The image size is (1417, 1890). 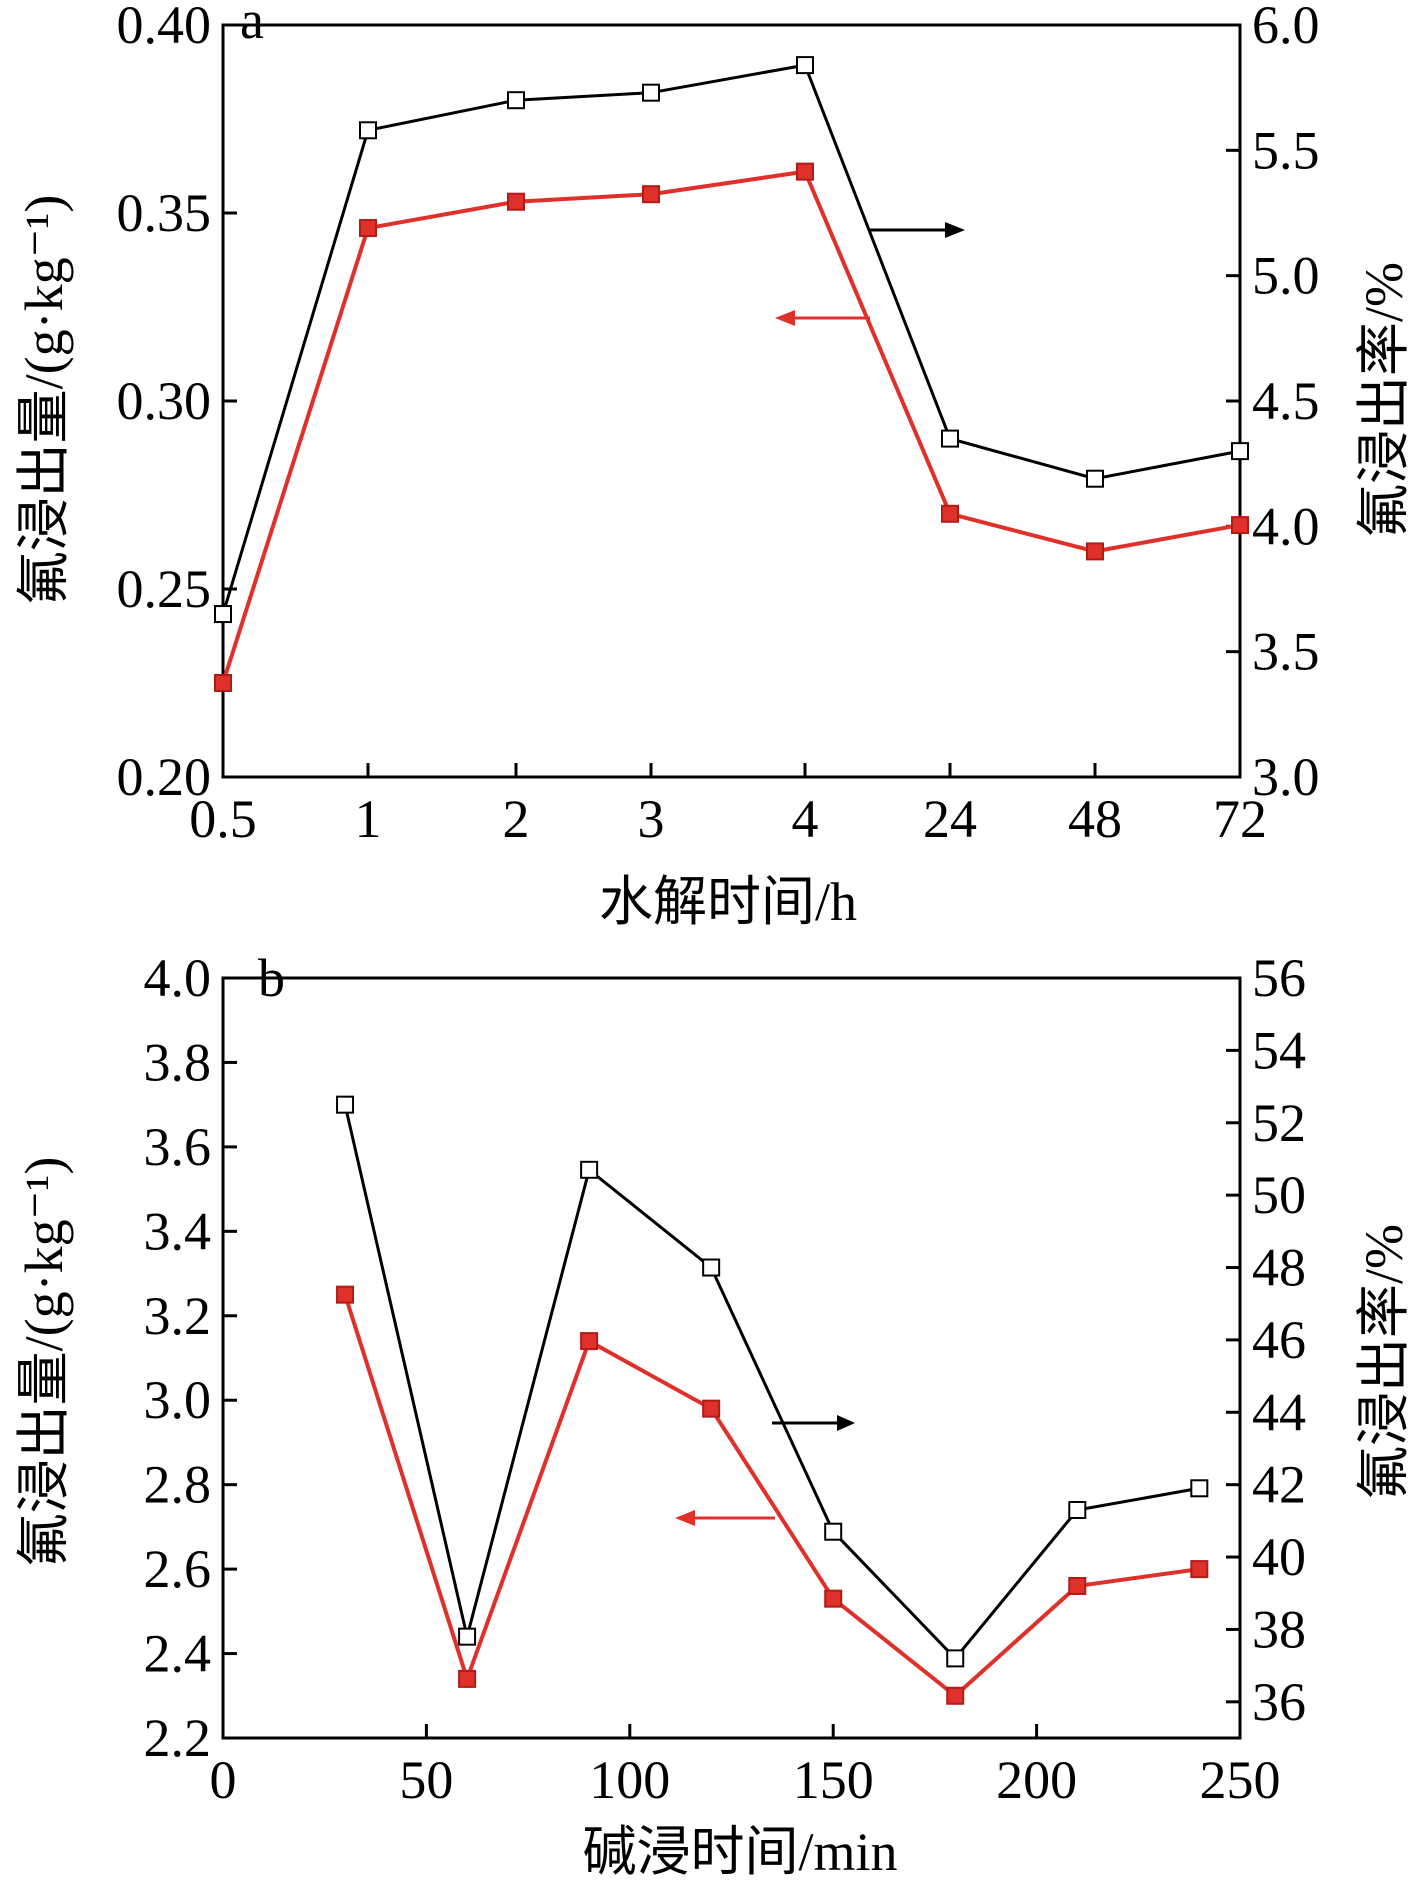 What do you see at coordinates (739, 1852) in the screenshot?
I see `x-axis-label-b: 碱浸时间/min` at bounding box center [739, 1852].